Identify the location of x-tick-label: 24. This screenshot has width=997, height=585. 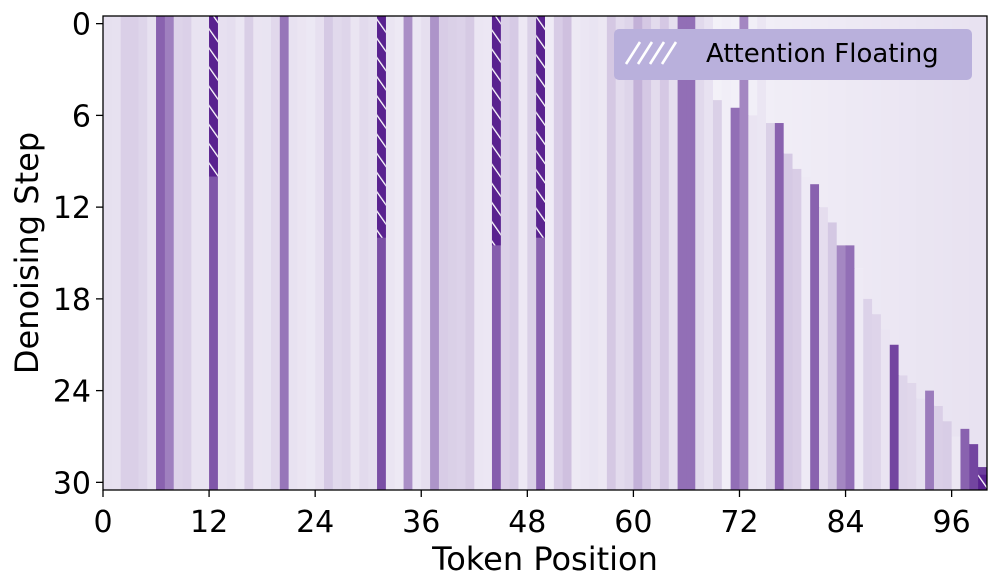
(315, 522).